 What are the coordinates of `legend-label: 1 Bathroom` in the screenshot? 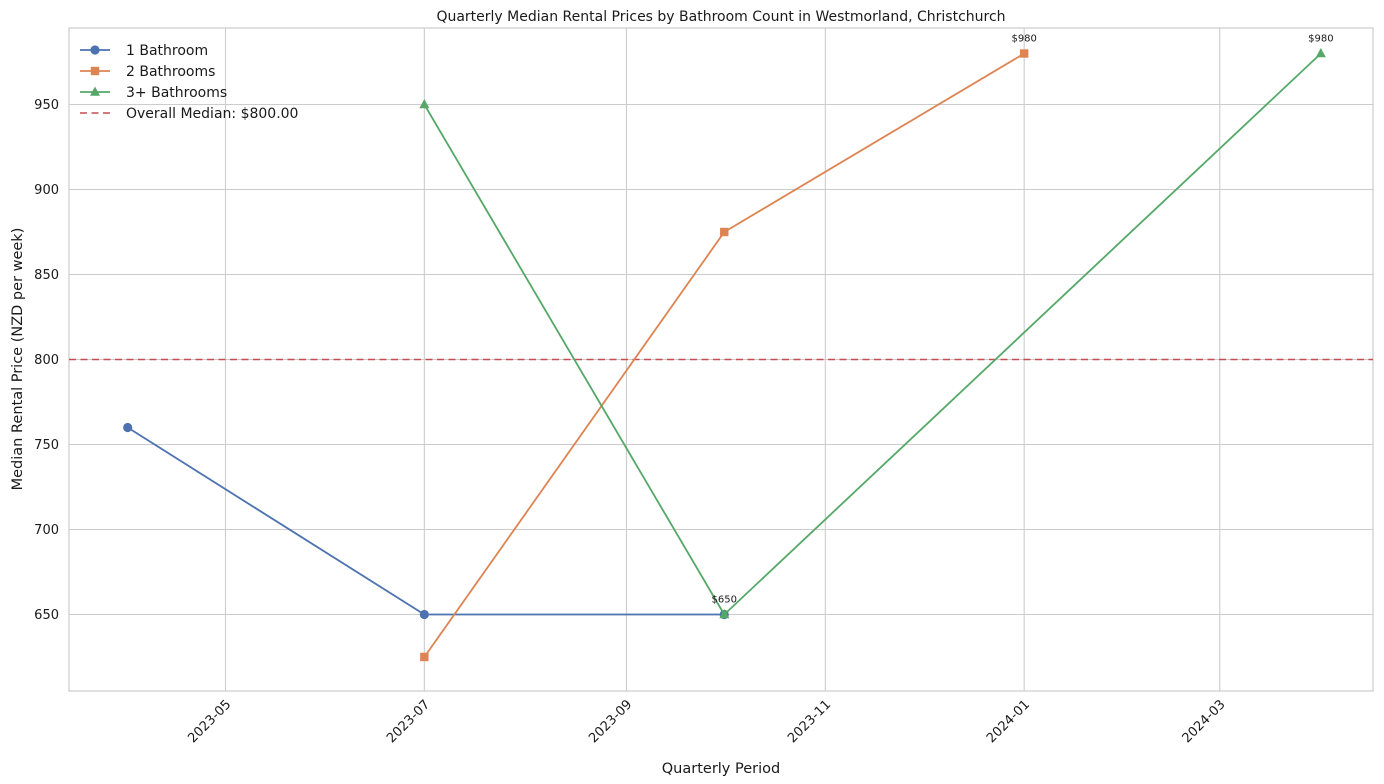 It's located at (167, 51).